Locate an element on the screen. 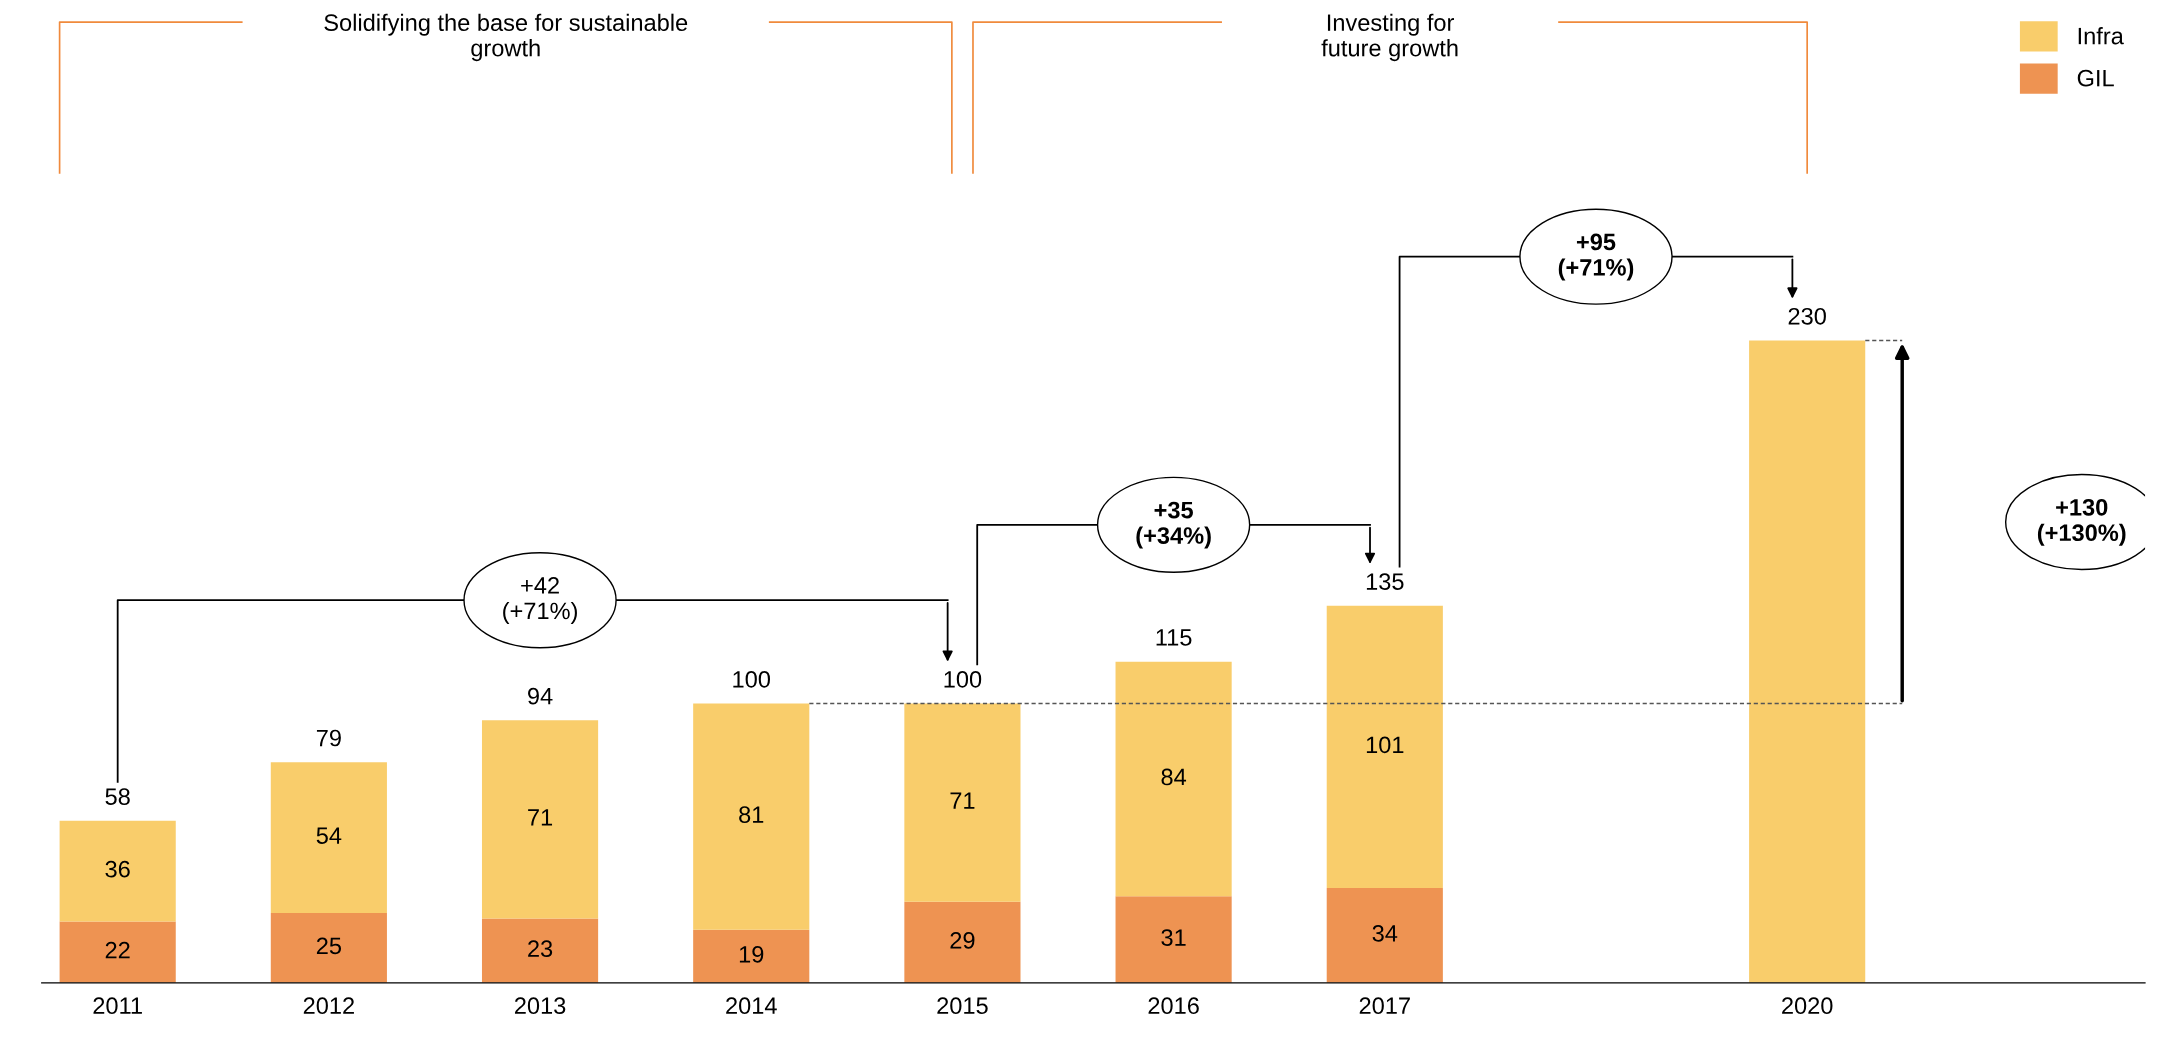  data-label: 36 is located at coordinates (117, 869).